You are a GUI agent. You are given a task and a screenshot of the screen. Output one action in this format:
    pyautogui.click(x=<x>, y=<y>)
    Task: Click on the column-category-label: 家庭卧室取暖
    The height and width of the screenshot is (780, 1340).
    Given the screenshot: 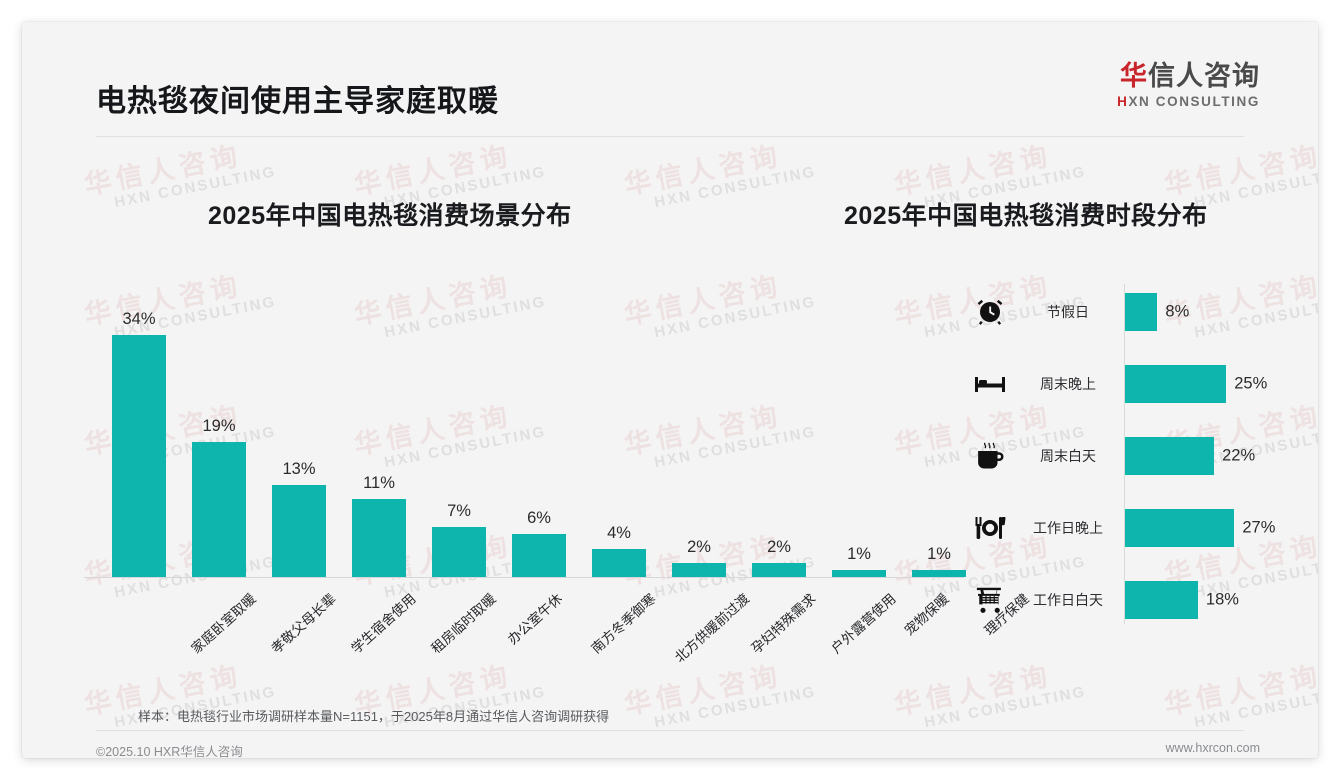 What is the action you would take?
    pyautogui.click(x=223, y=623)
    